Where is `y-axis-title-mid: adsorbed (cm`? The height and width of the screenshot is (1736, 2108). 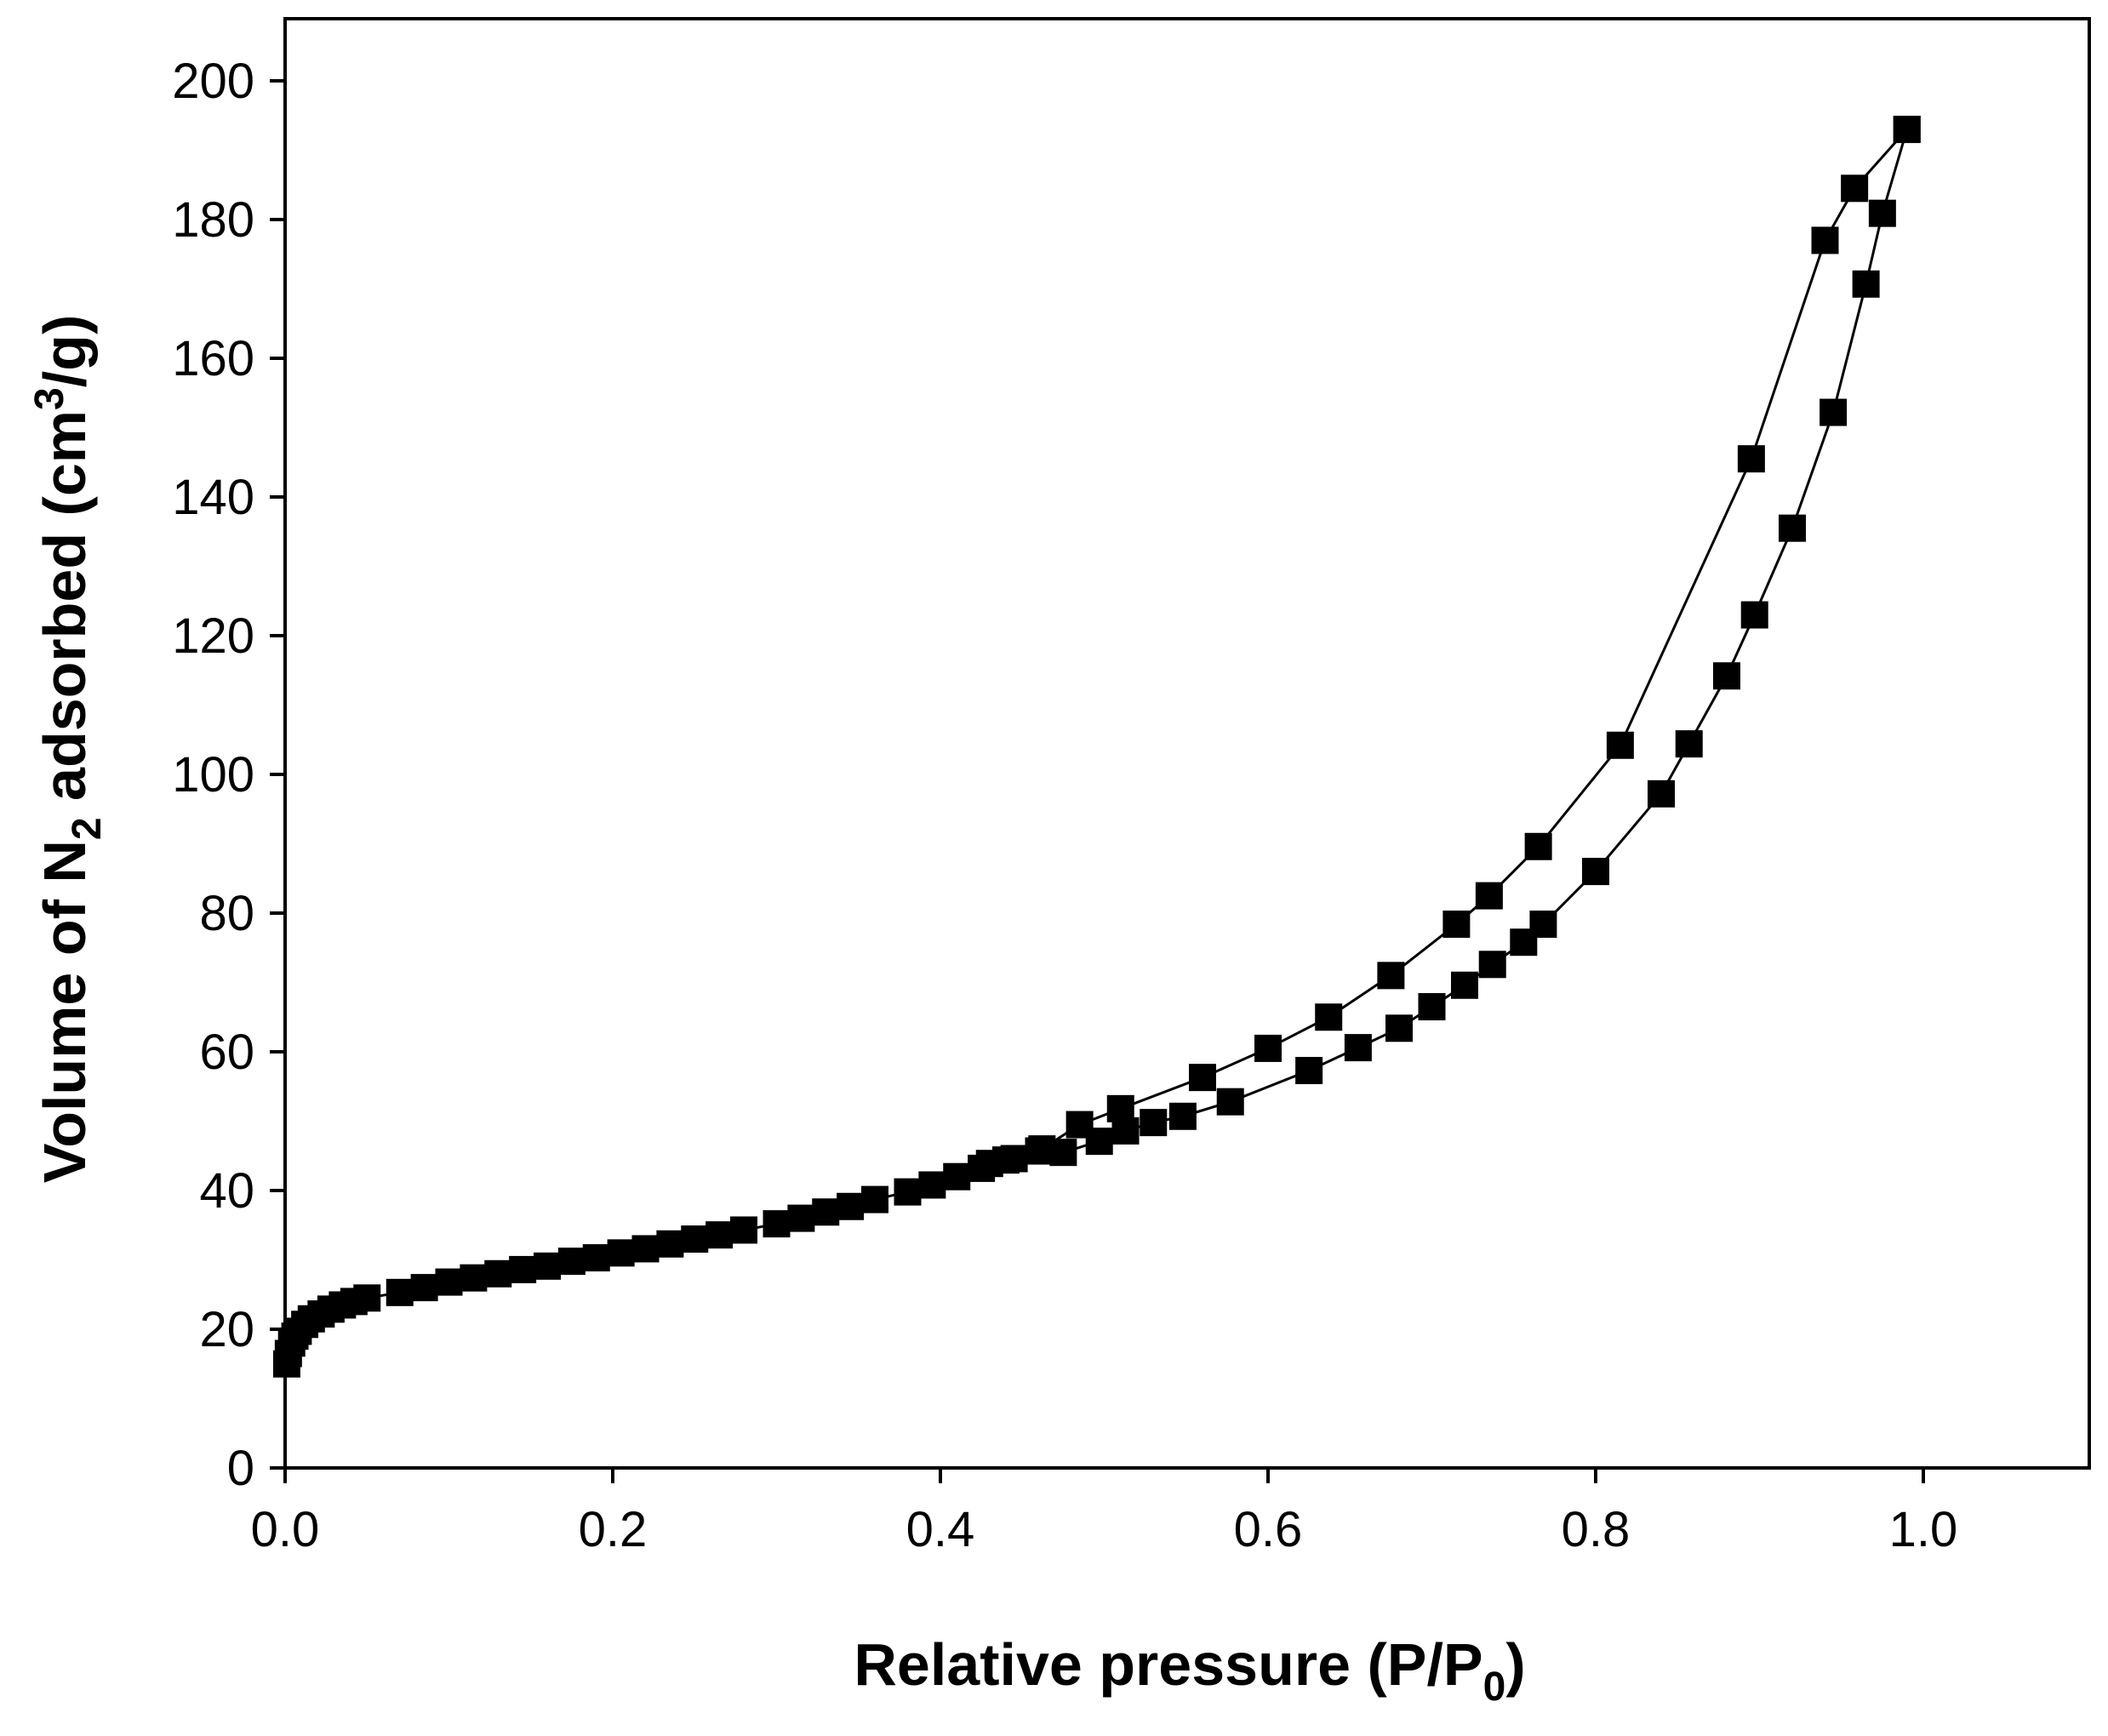 y-axis-title-mid: adsorbed (cm is located at coordinates (64, 613).